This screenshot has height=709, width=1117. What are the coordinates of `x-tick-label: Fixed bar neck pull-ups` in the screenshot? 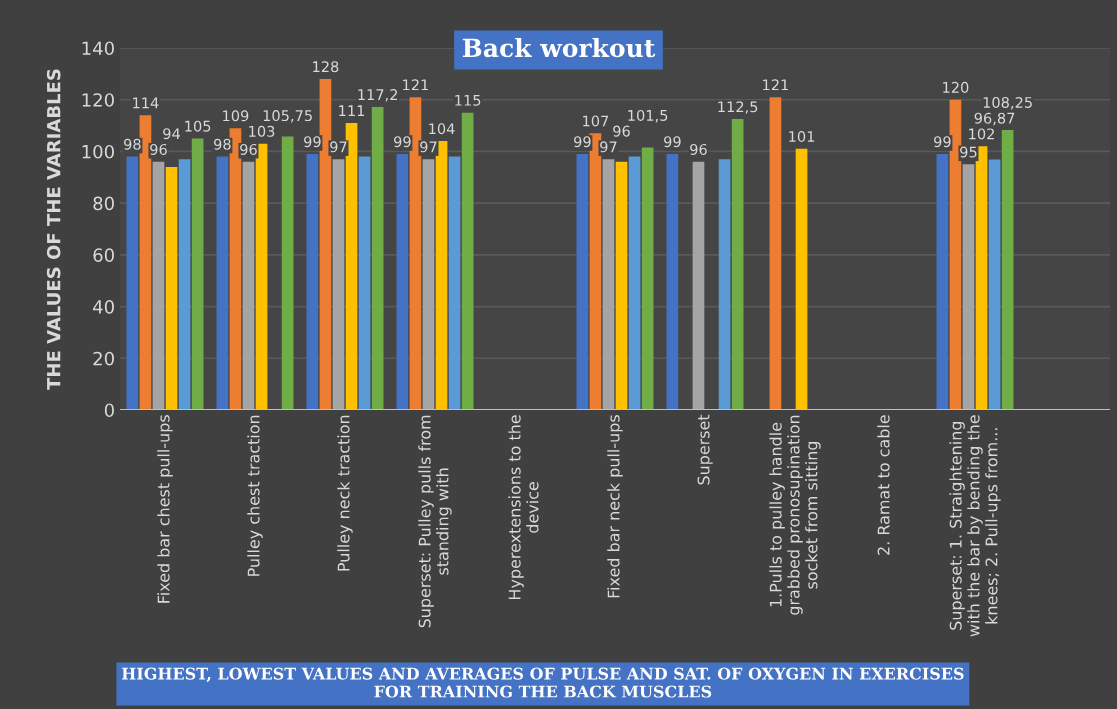 It's located at (615, 506).